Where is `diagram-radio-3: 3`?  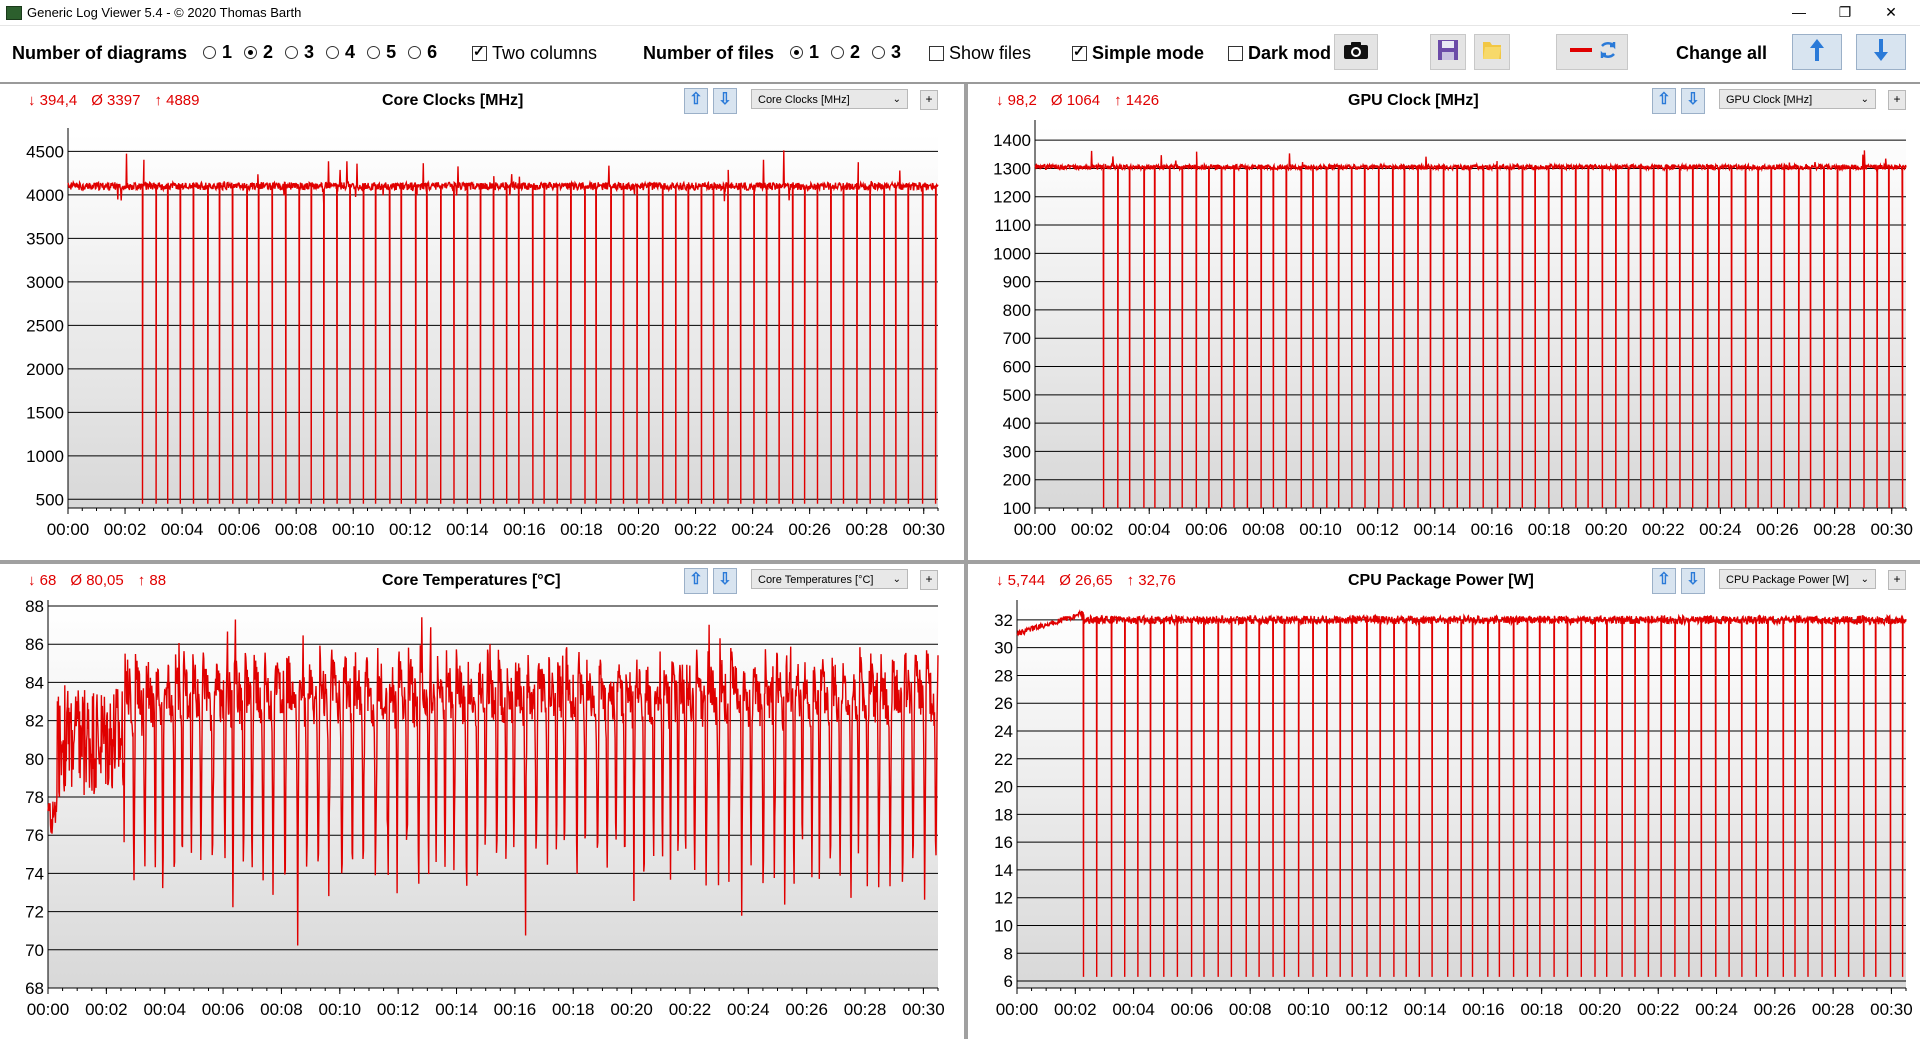
diagram-radio-3: 3 is located at coordinates (299, 52).